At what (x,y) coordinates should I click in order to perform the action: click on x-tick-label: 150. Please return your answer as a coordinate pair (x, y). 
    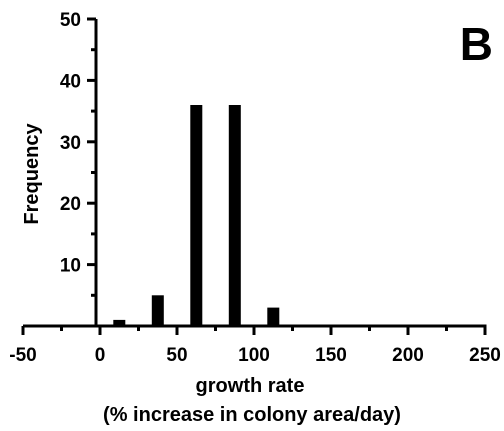
    Looking at the image, I should click on (331, 355).